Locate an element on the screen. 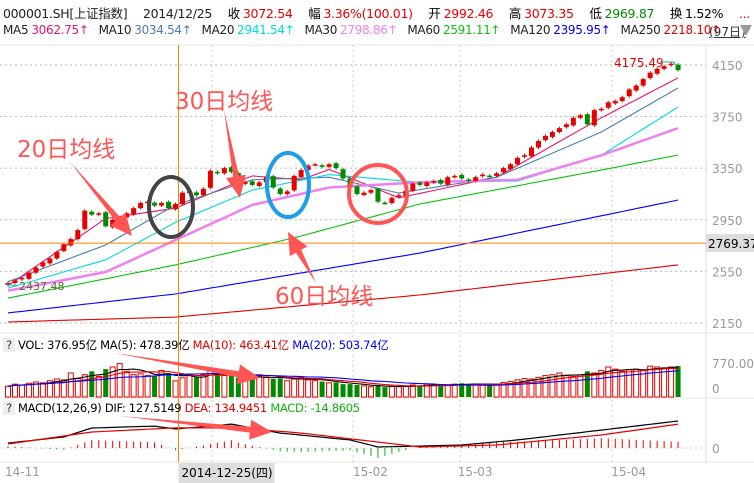  ma-legend-label: MA10 is located at coordinates (115, 30).